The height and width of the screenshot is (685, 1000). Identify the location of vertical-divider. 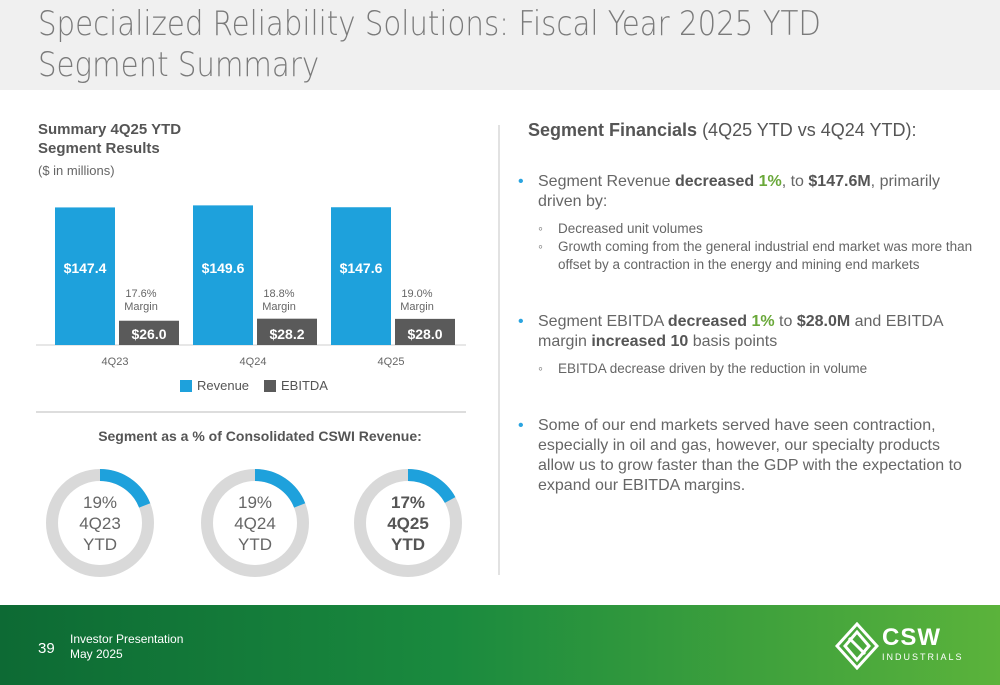
(499, 350).